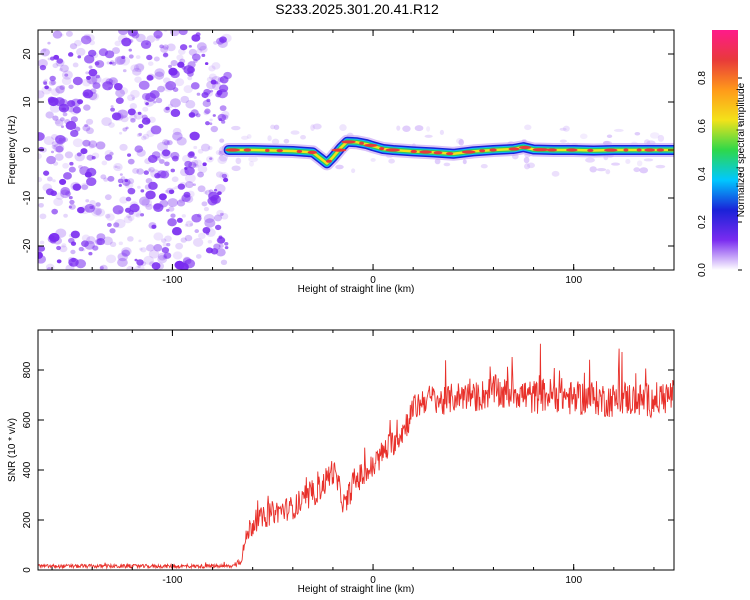 Image resolution: width=750 pixels, height=600 pixels. Describe the element at coordinates (702, 78) in the screenshot. I see `colorbar-tick-label: 0.8` at that location.